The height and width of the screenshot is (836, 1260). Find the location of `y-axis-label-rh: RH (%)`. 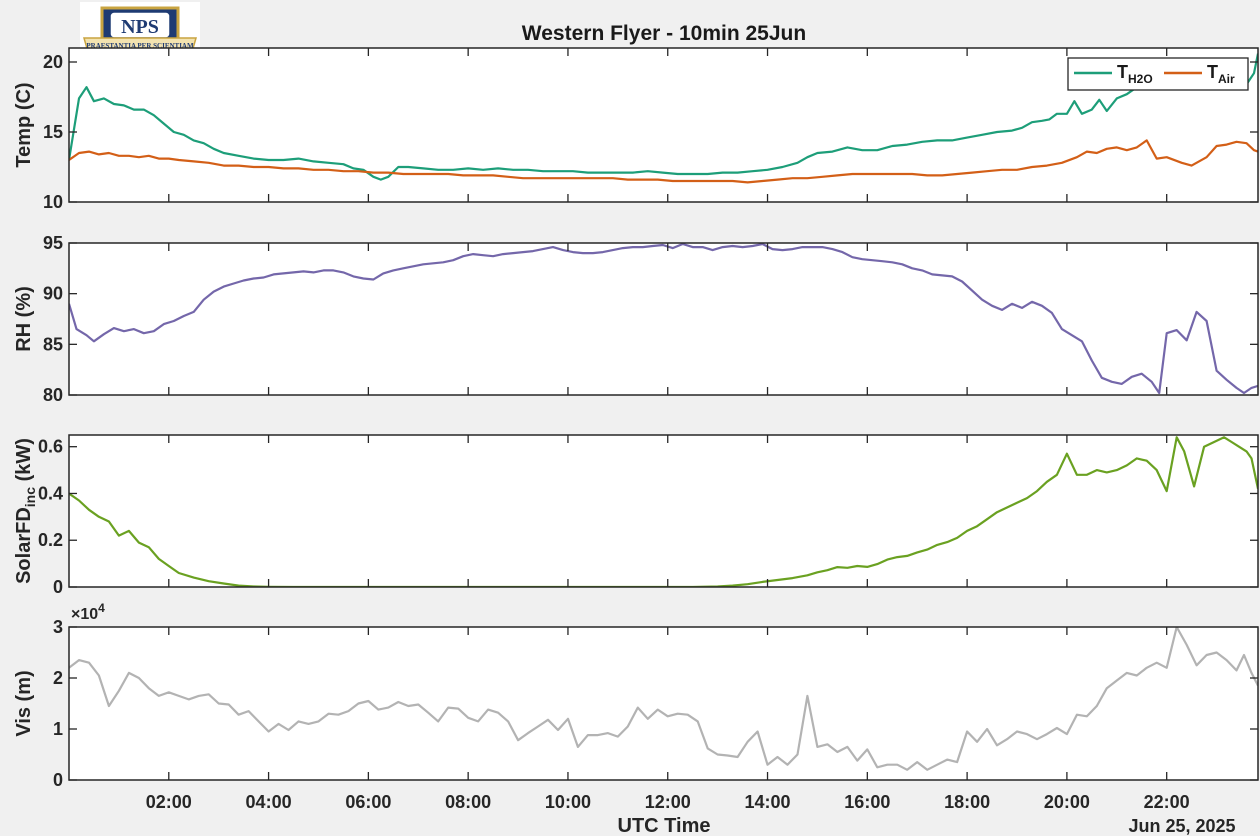

y-axis-label-rh: RH (%) is located at coordinates (24, 319).